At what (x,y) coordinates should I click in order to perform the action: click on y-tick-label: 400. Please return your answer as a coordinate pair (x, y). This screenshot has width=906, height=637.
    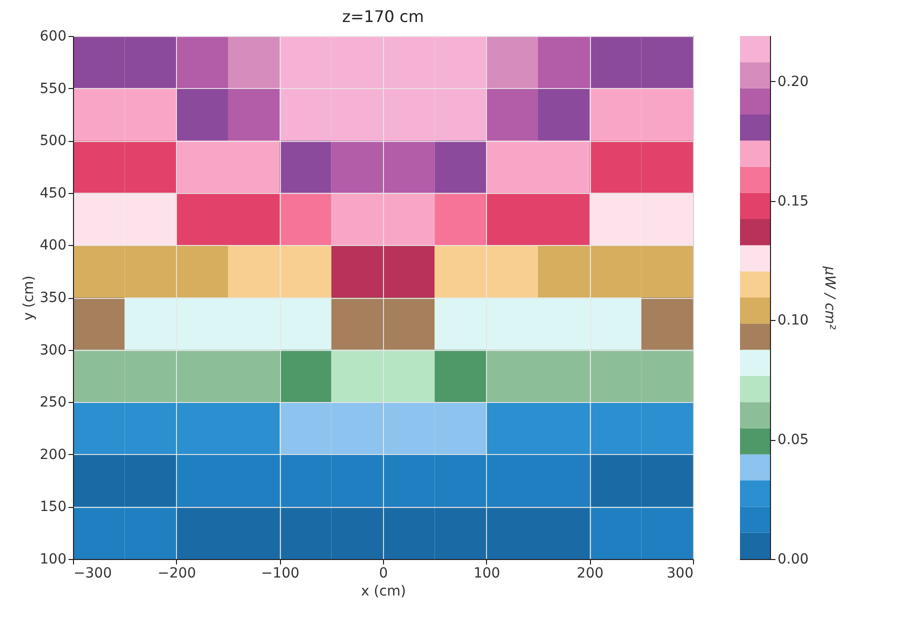
    Looking at the image, I should click on (53, 246).